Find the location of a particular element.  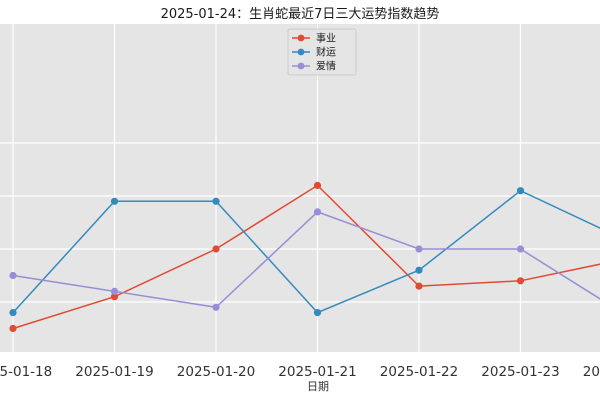

x-tick-label: 2025-01-24 is located at coordinates (591, 372).